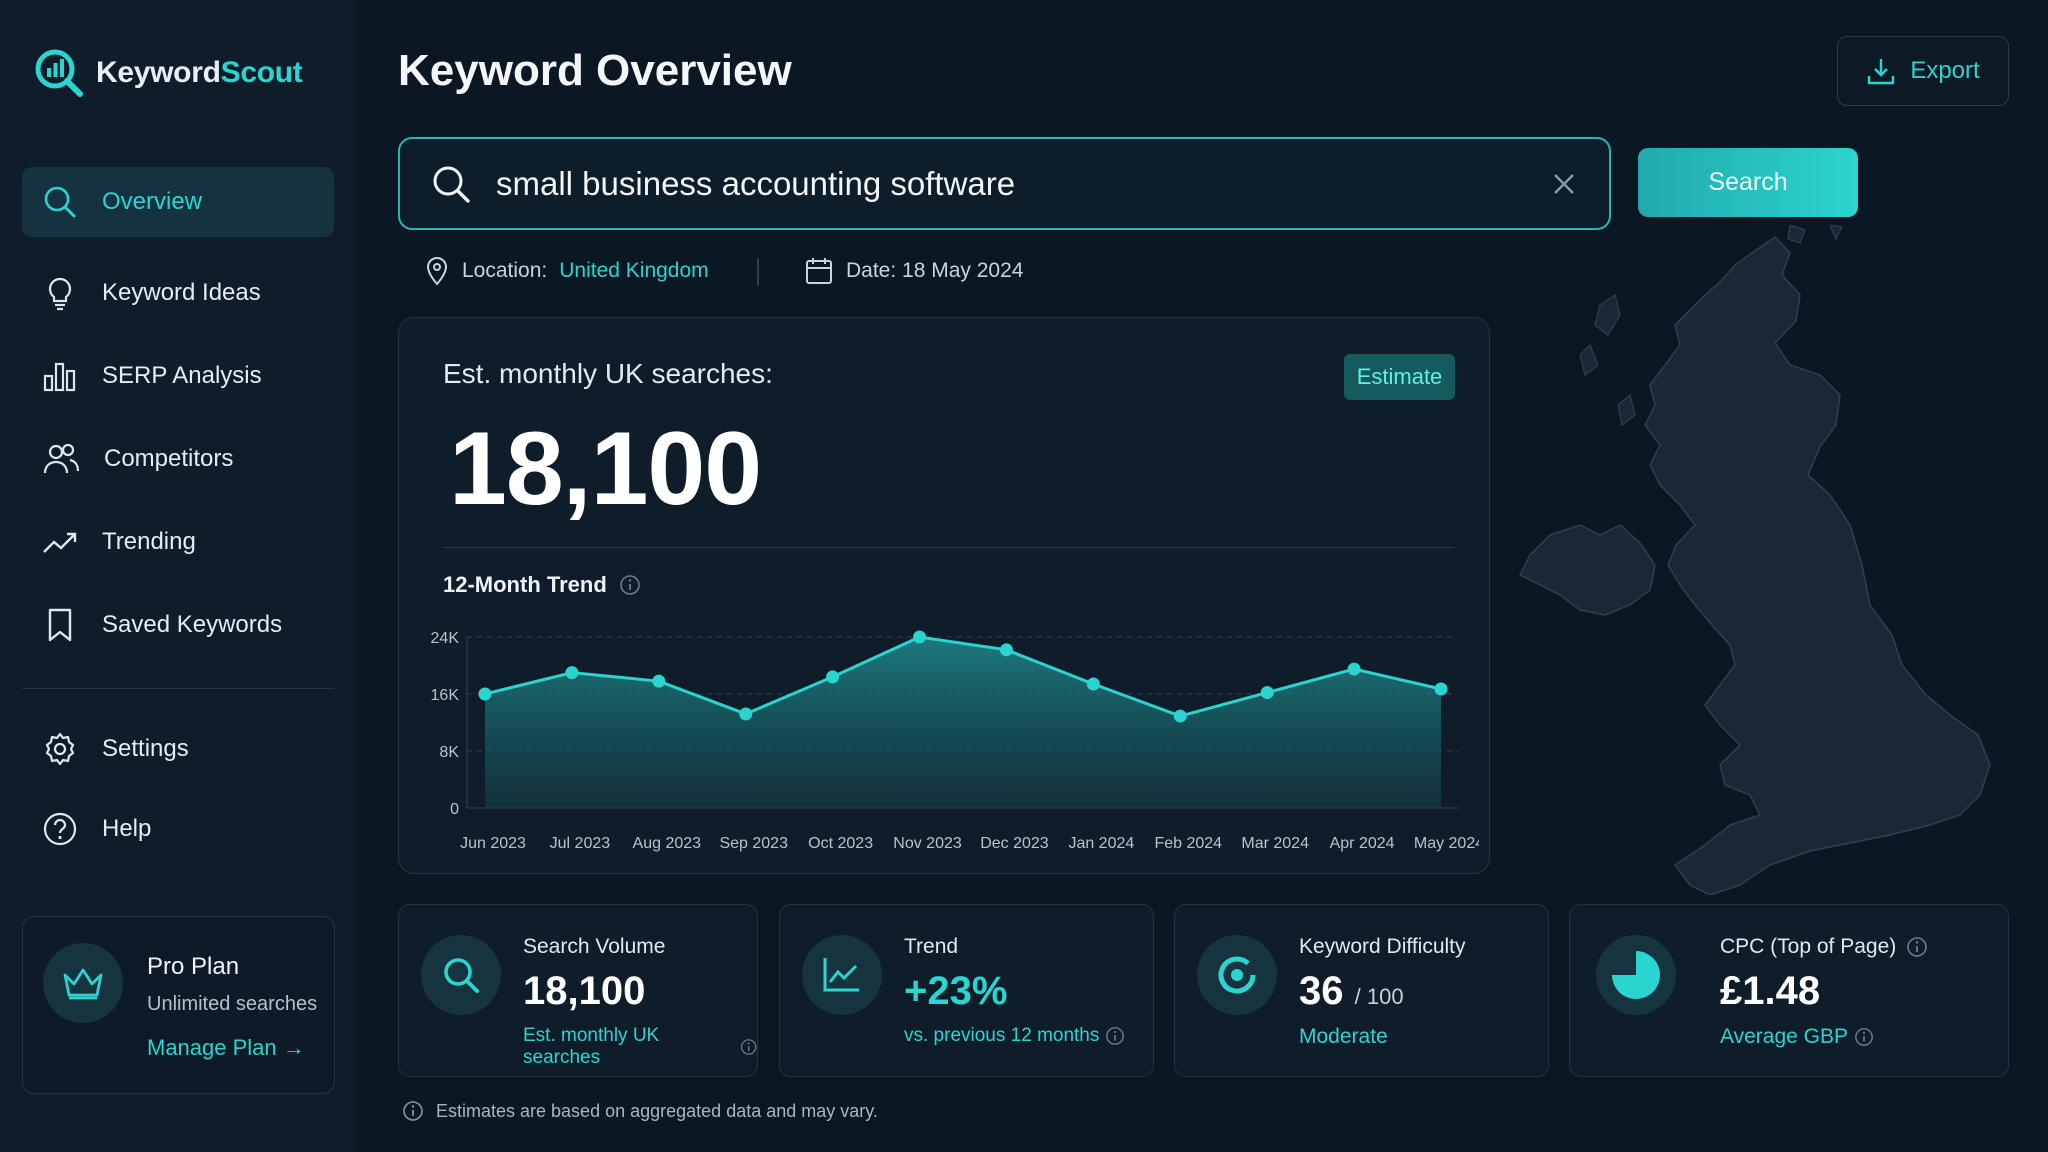 This screenshot has width=2048, height=1152. What do you see at coordinates (1881, 72) in the screenshot?
I see `download-icon` at bounding box center [1881, 72].